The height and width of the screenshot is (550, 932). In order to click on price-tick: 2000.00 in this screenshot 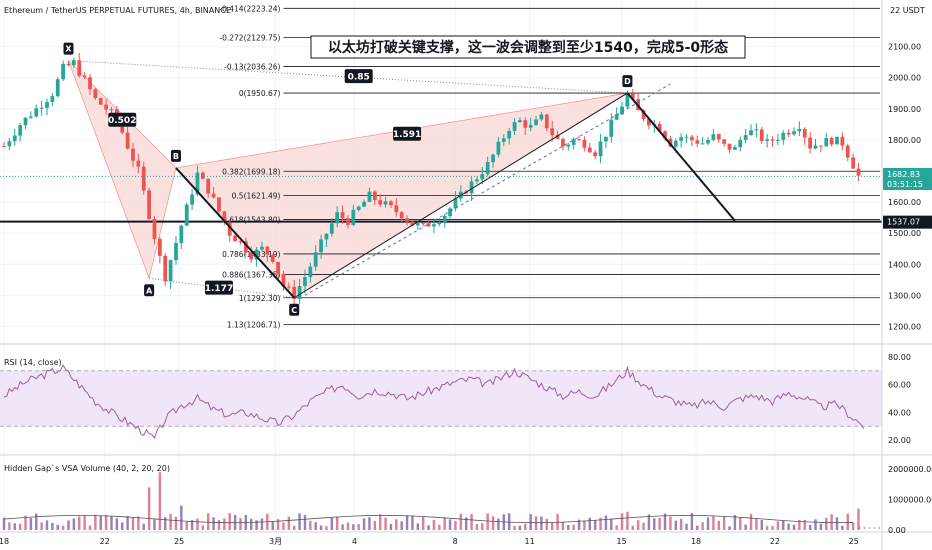, I will do `click(904, 78)`.